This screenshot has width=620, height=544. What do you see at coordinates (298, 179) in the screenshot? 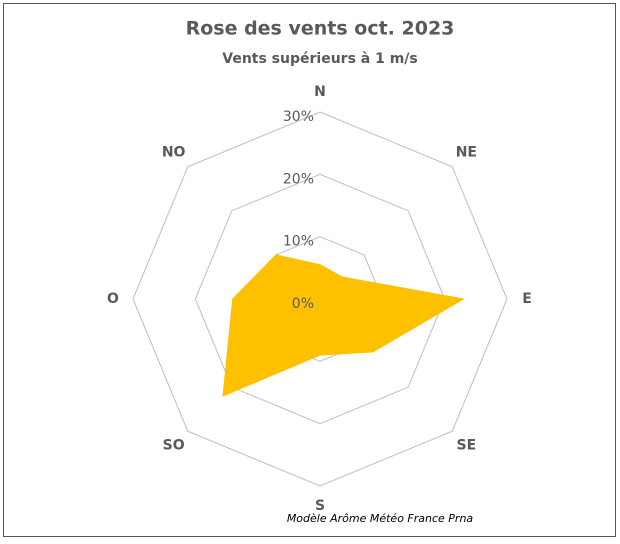
I see `y-tick-label: 20%` at bounding box center [298, 179].